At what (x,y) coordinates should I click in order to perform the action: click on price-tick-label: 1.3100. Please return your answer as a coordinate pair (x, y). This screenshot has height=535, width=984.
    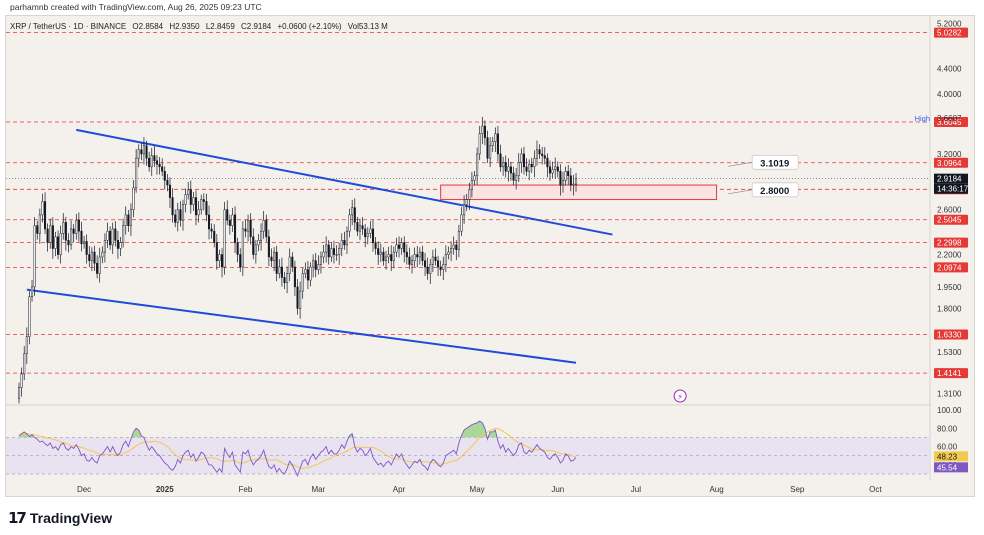
    Looking at the image, I should click on (949, 394).